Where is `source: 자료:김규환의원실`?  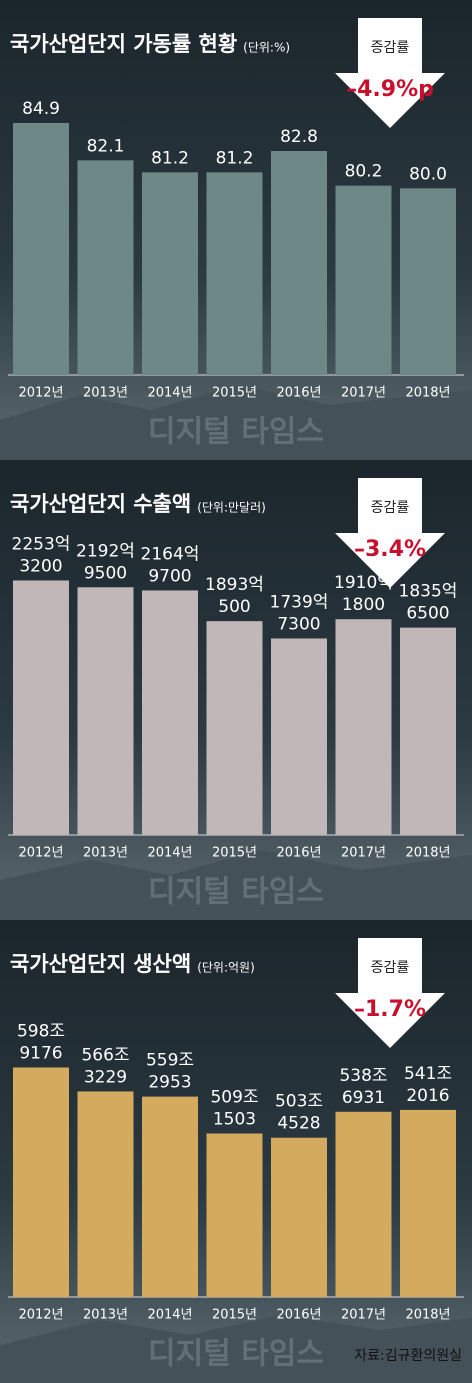
source: 자료:김규환의원실 is located at coordinates (408, 1356).